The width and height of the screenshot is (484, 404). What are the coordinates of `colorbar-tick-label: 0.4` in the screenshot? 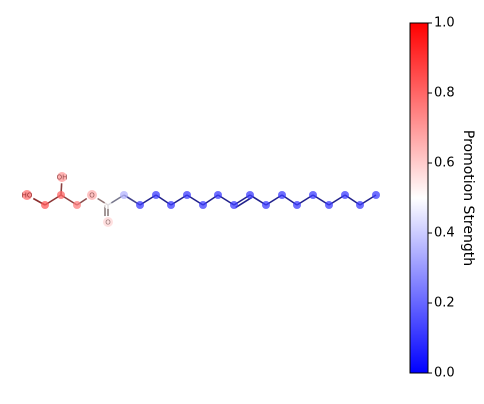 It's located at (444, 233).